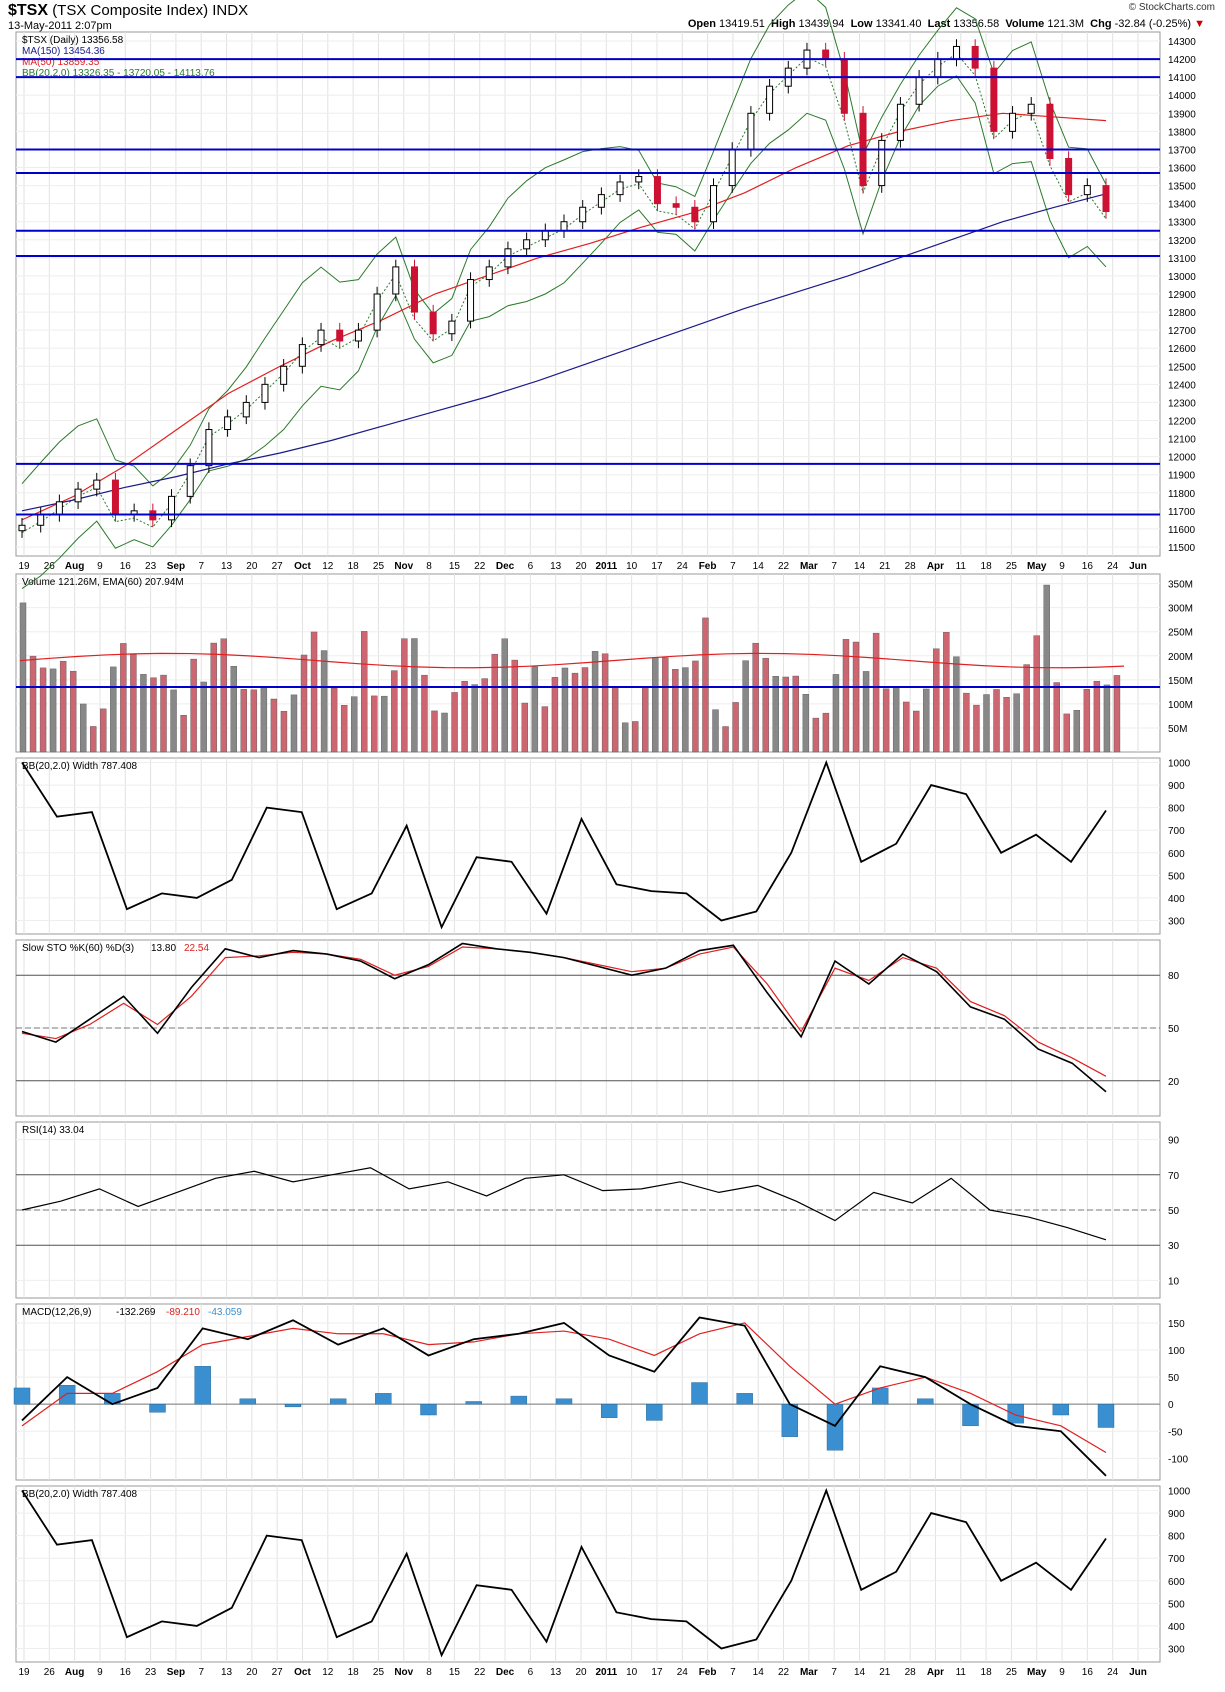 Image resolution: width=1225 pixels, height=1692 pixels. I want to click on last-value: 13356.58, so click(976, 24).